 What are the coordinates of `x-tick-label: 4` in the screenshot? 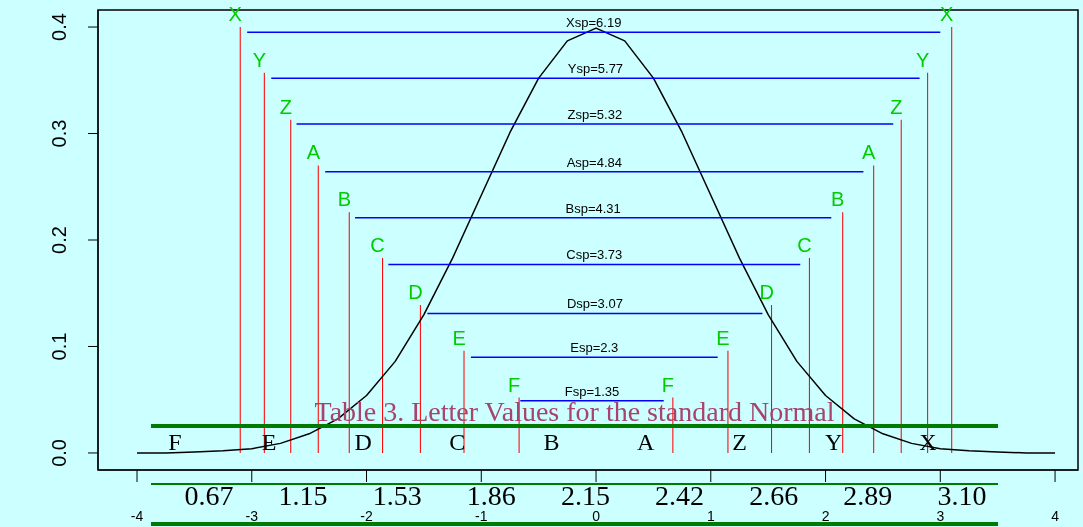 It's located at (1055, 515).